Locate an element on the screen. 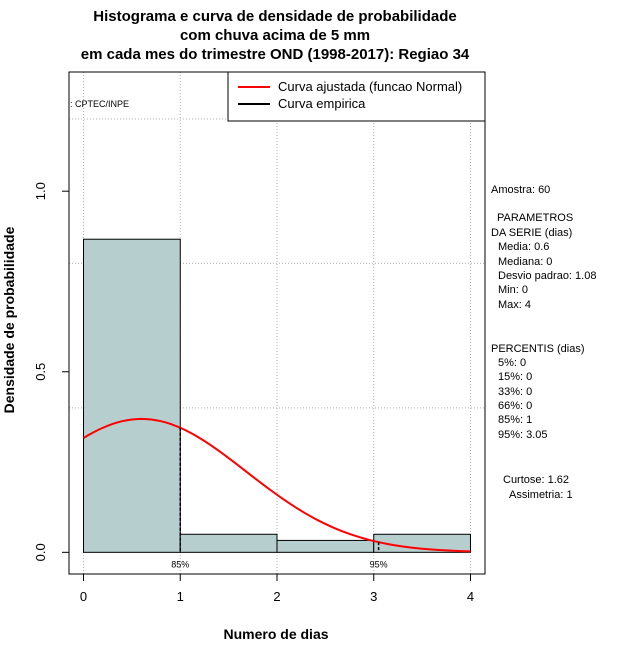  y-axis: 0.0 0.5 1.0 is located at coordinates (51, 371).